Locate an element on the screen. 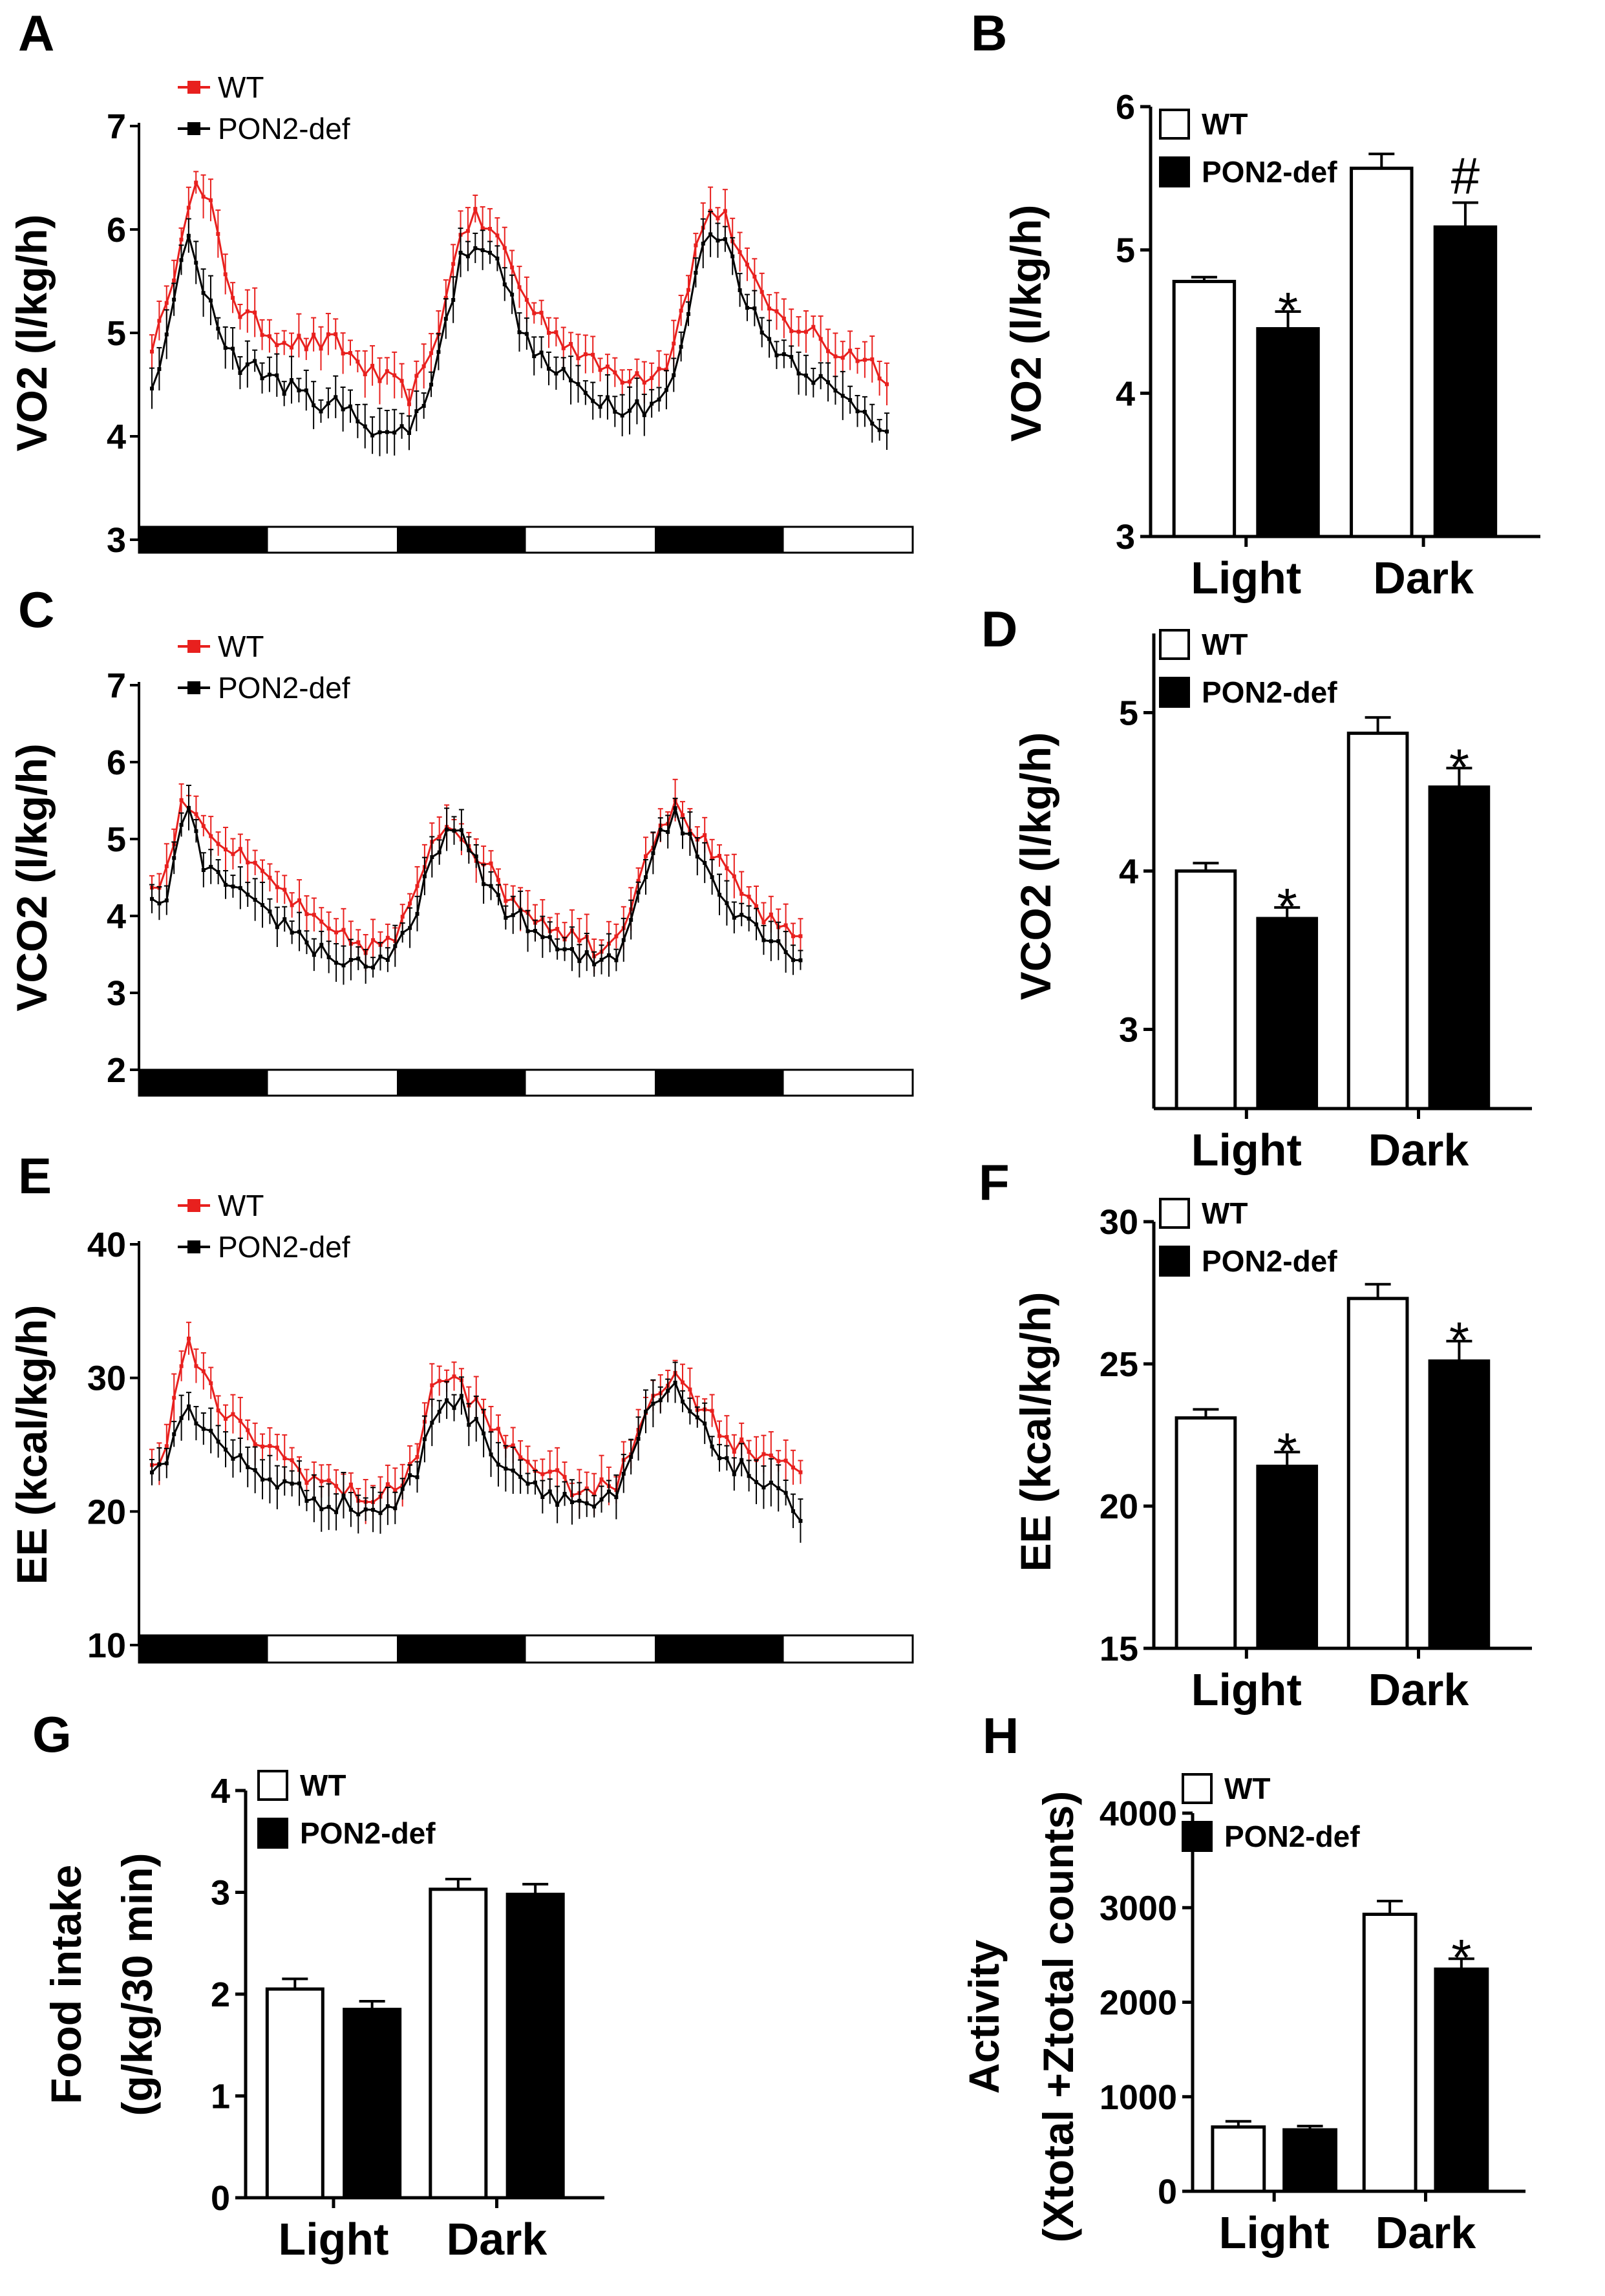  light-period is located at coordinates (848, 540).